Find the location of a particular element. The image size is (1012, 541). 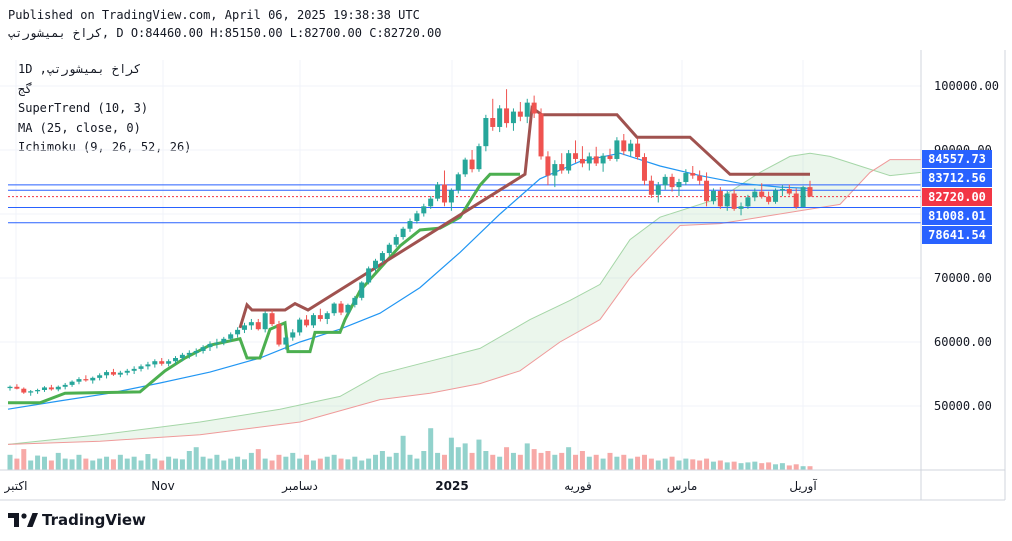

price-label-text: 83712.56 is located at coordinates (957, 178).